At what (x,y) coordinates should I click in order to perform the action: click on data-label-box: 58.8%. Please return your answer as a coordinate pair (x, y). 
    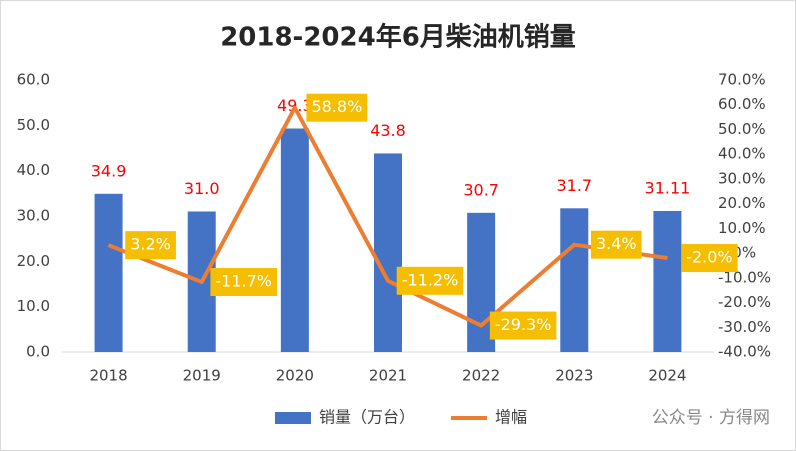
    Looking at the image, I should click on (337, 107).